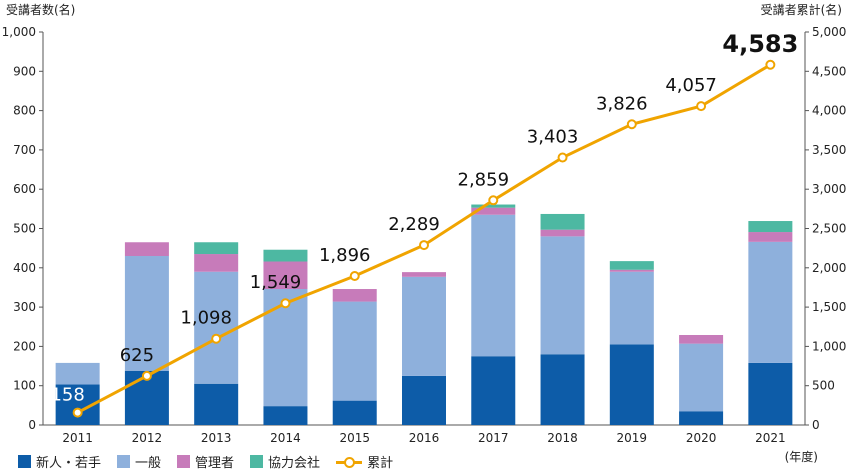 The width and height of the screenshot is (846, 473). What do you see at coordinates (829, 71) in the screenshot?
I see `right-tick-label: 4,500` at bounding box center [829, 71].